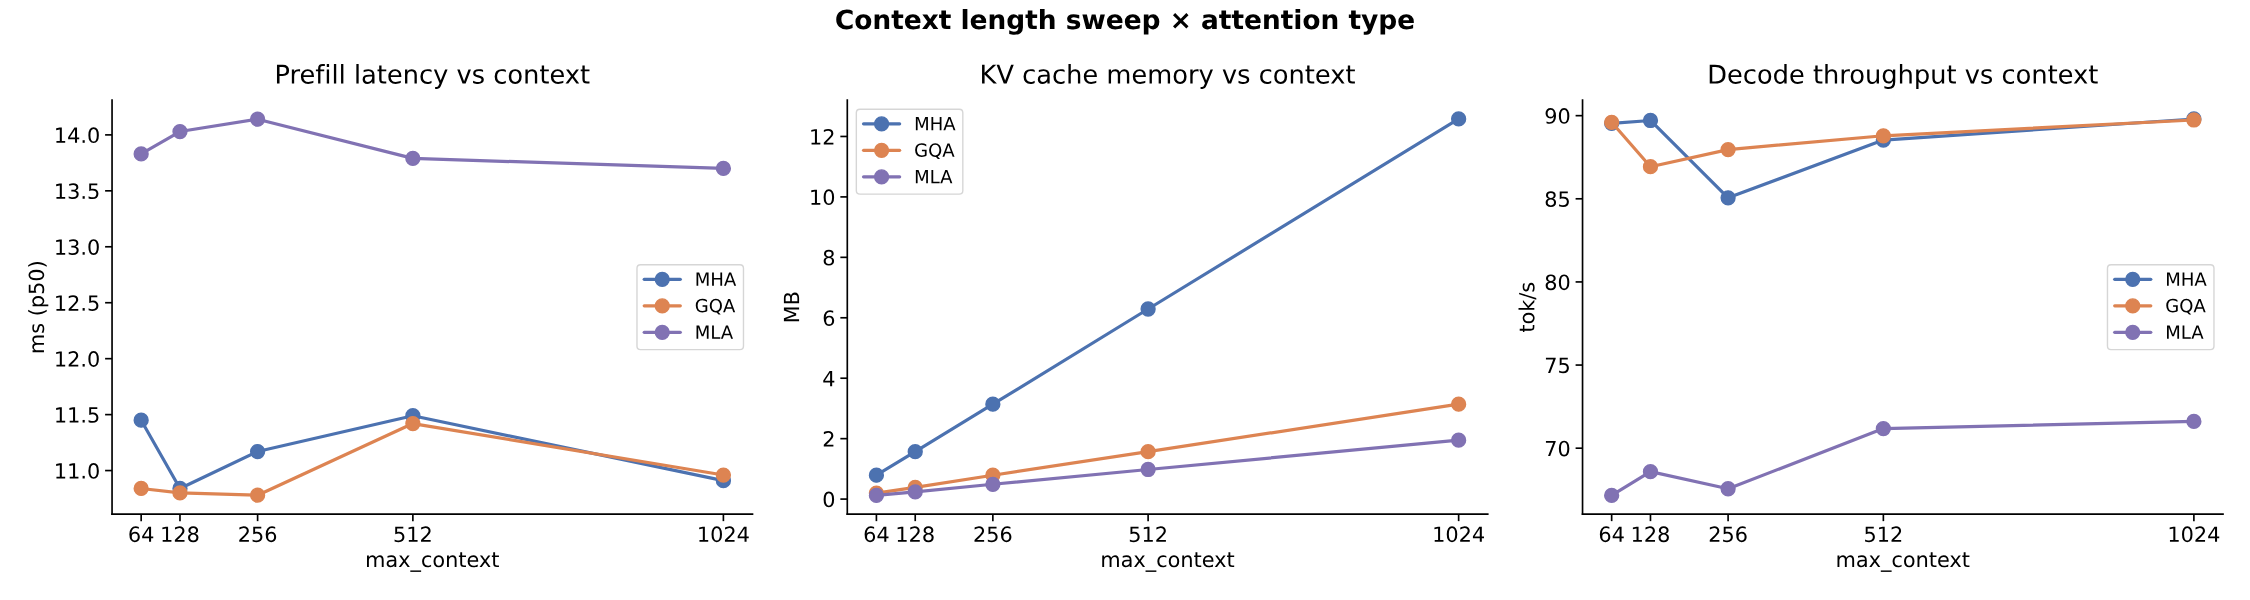 The width and height of the screenshot is (2250, 600). Describe the element at coordinates (1557, 199) in the screenshot. I see `y-tick-label: 85` at that location.